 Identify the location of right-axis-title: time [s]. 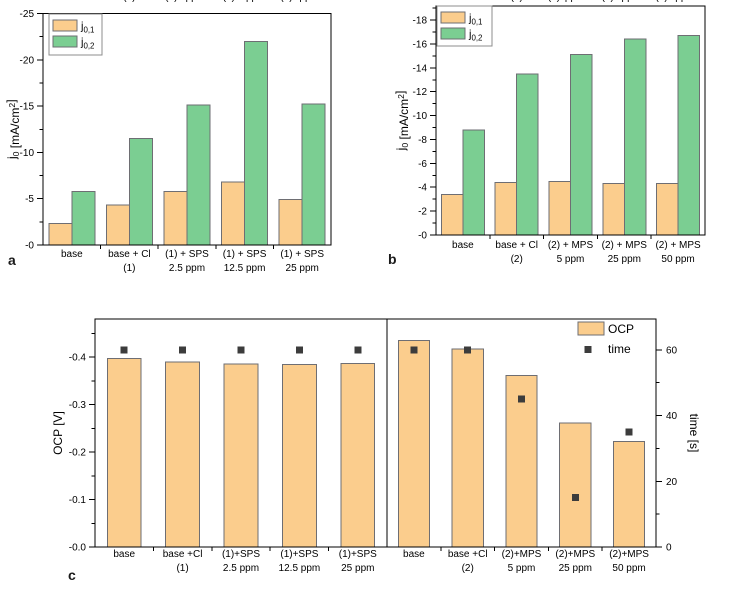
(694, 433).